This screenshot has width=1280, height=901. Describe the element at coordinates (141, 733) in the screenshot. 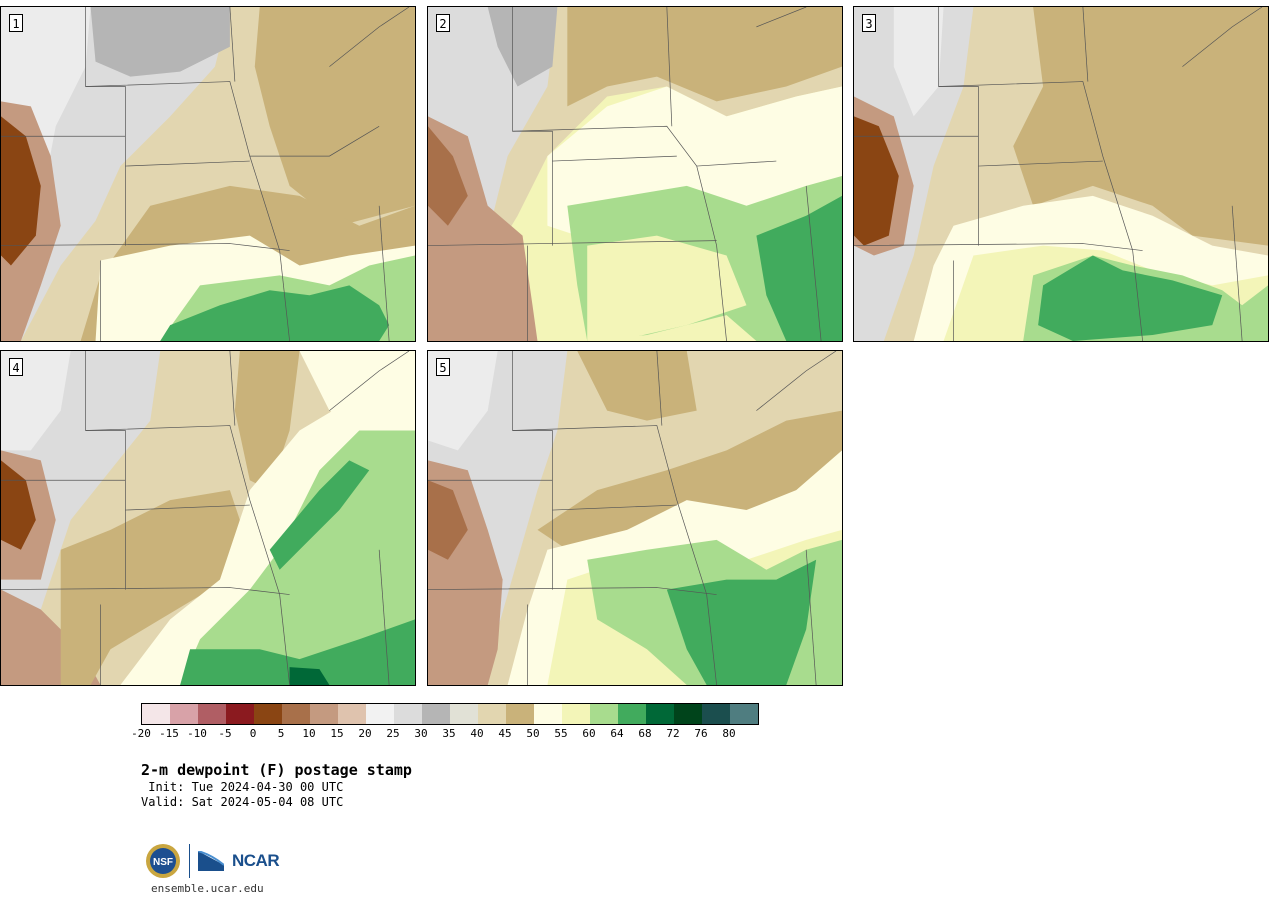

I see `colorbar-tick-0: -20` at that location.